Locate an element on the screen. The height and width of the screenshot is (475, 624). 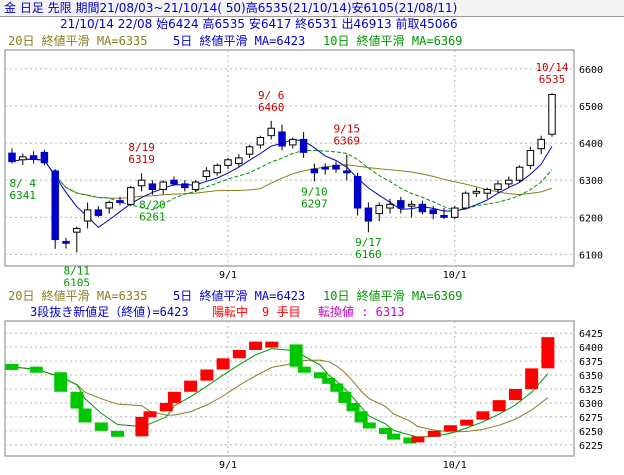
tlb-subtitle-part-1: 陽転中 is located at coordinates (230, 311).